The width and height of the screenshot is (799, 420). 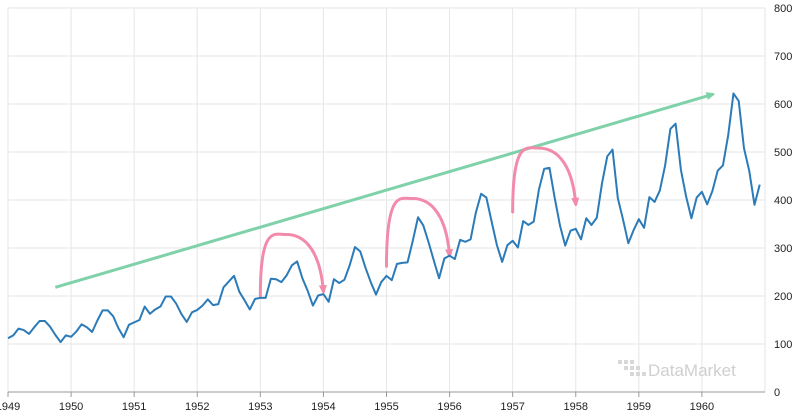 What do you see at coordinates (702, 407) in the screenshot?
I see `x-tick-label: 1960` at bounding box center [702, 407].